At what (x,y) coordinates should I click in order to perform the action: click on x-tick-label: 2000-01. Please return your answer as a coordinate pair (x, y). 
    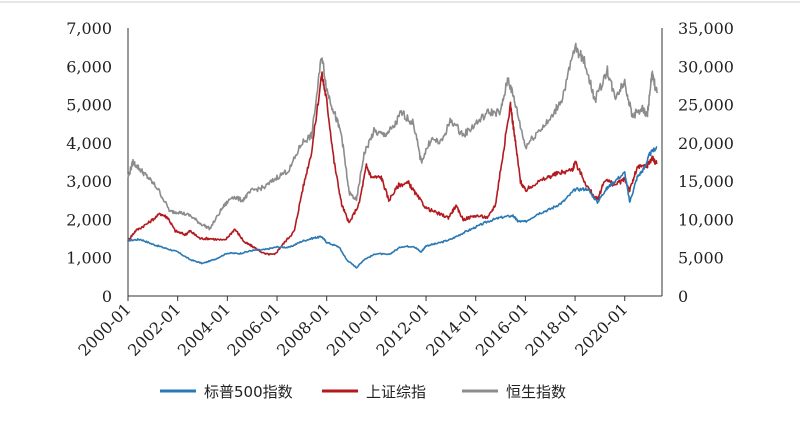
    Looking at the image, I should click on (104, 329).